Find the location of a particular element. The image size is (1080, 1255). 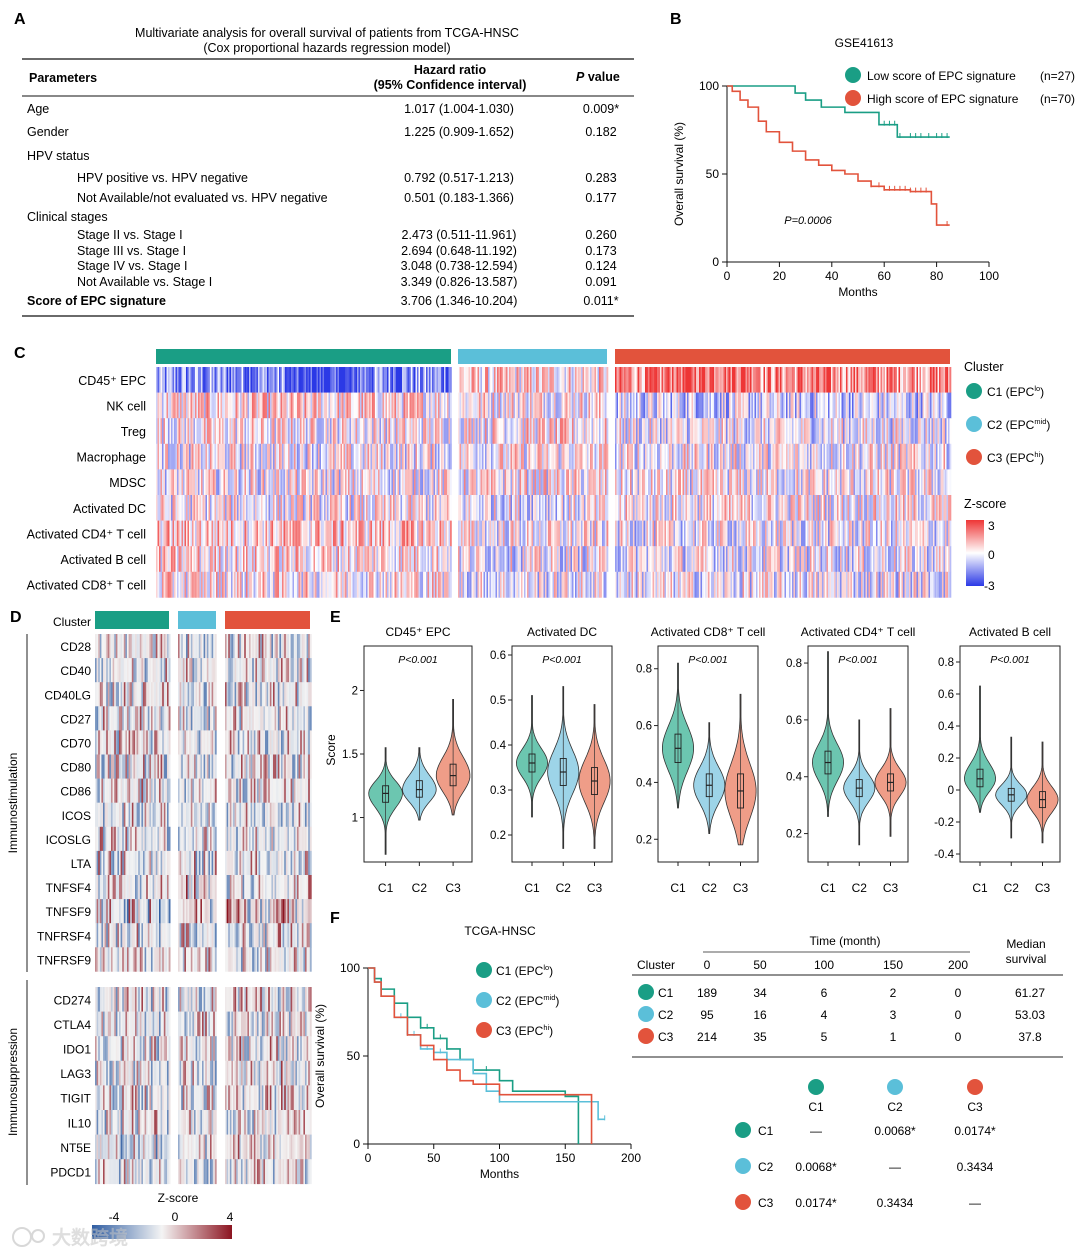

cluster-d-bar-c3 is located at coordinates (267, 620).